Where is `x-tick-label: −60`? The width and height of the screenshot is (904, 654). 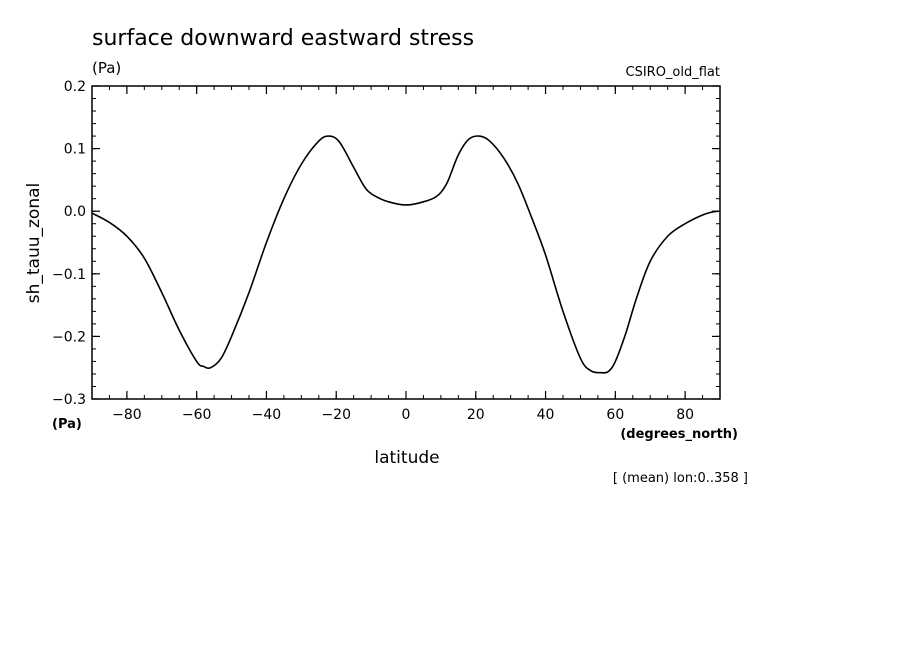 x-tick-label: −60 is located at coordinates (197, 415).